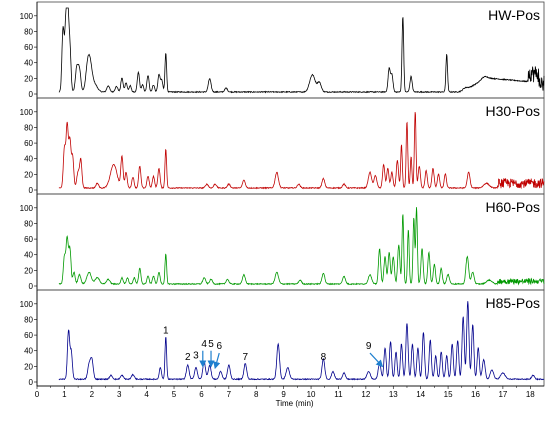 The image size is (550, 424). What do you see at coordinates (166, 331) in the screenshot?
I see `peak-label: 1` at bounding box center [166, 331].